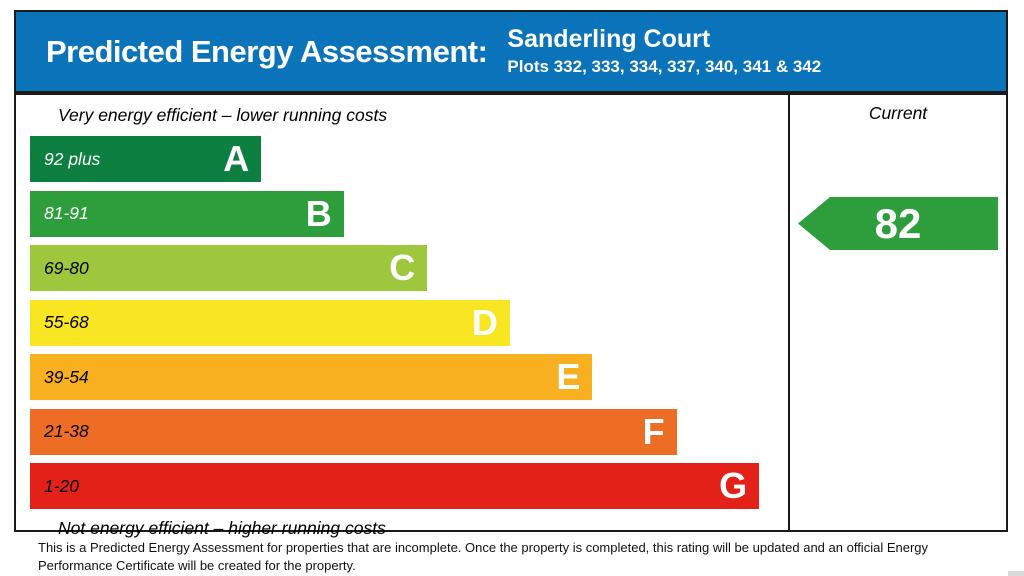 The image size is (1024, 576). Describe the element at coordinates (72, 158) in the screenshot. I see `band-range-label: 92 plus` at that location.